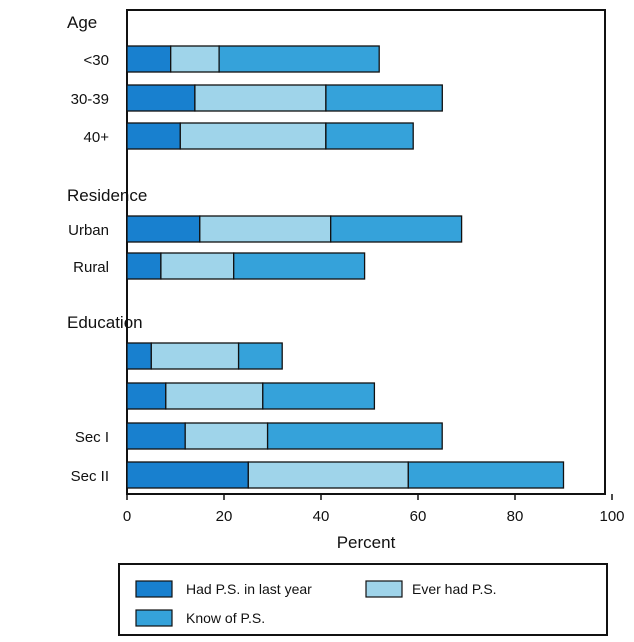  I want to click on group-label-education: Education, so click(105, 322).